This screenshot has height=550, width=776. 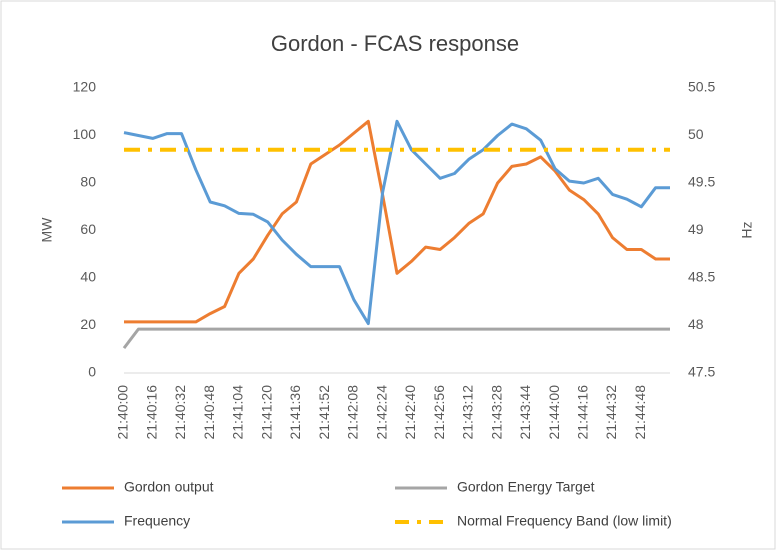 I want to click on x-tick-label: 21:44:32, so click(x=611, y=412).